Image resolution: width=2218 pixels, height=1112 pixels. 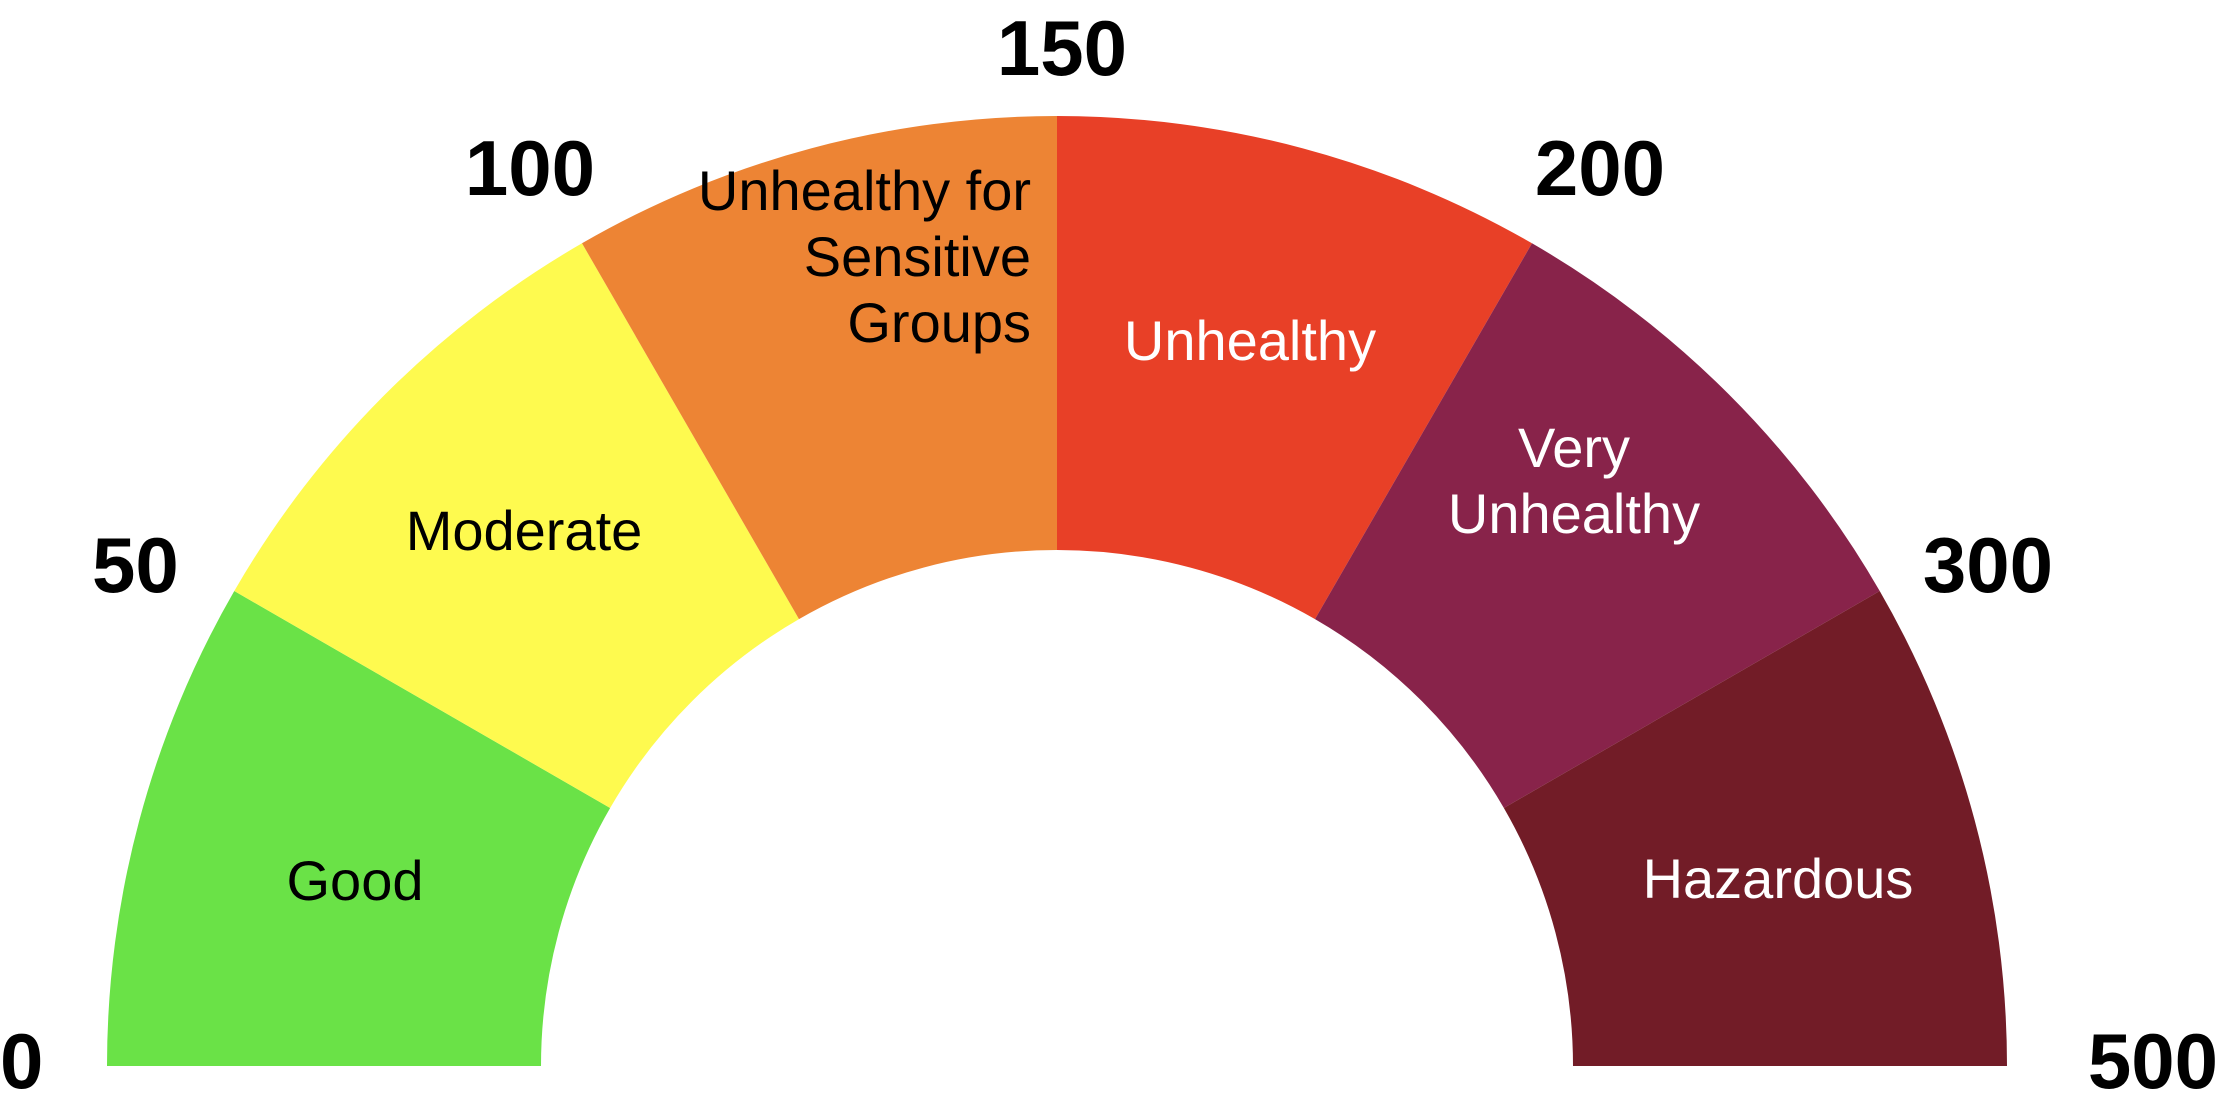 What do you see at coordinates (359, 828) in the screenshot?
I see `gauge-segment-good` at bounding box center [359, 828].